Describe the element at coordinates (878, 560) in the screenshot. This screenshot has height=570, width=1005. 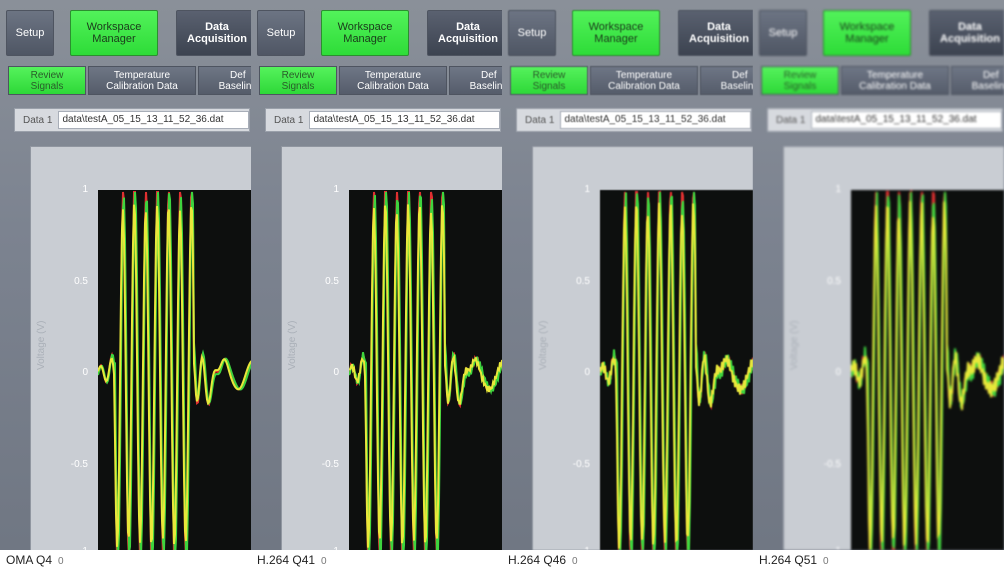
I see `codec-caption: H.264 Q51 0` at that location.